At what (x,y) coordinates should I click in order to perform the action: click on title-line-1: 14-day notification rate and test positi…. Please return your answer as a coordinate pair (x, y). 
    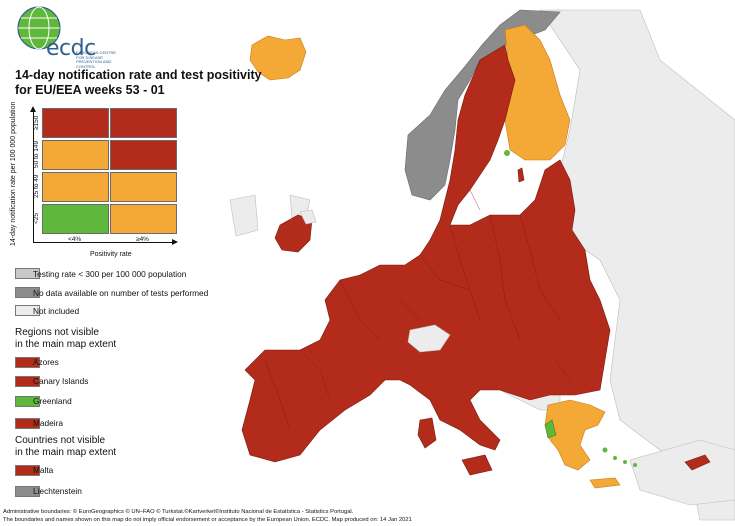
    Looking at the image, I should click on (138, 75).